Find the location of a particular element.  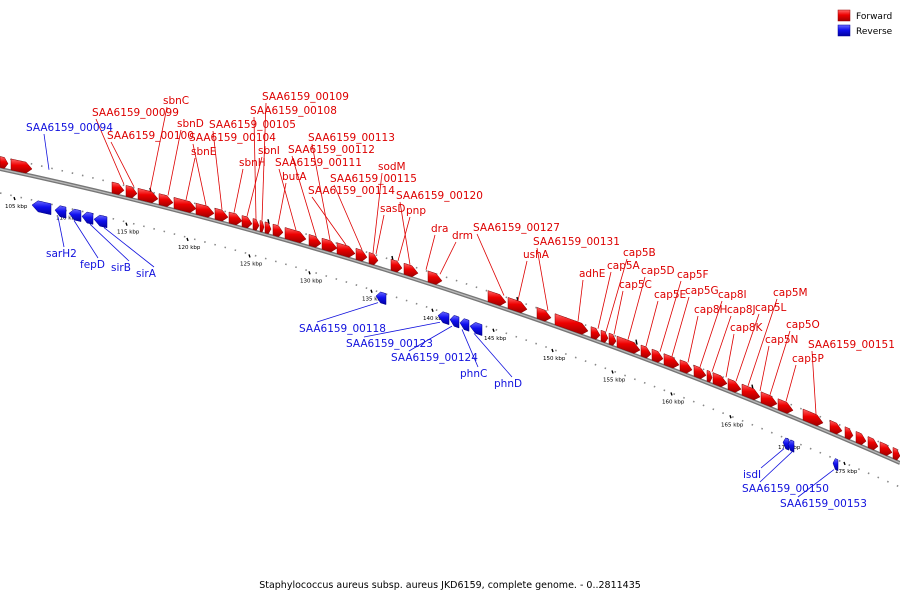

gene-label-sarh2: sarH2 is located at coordinates (61, 254).